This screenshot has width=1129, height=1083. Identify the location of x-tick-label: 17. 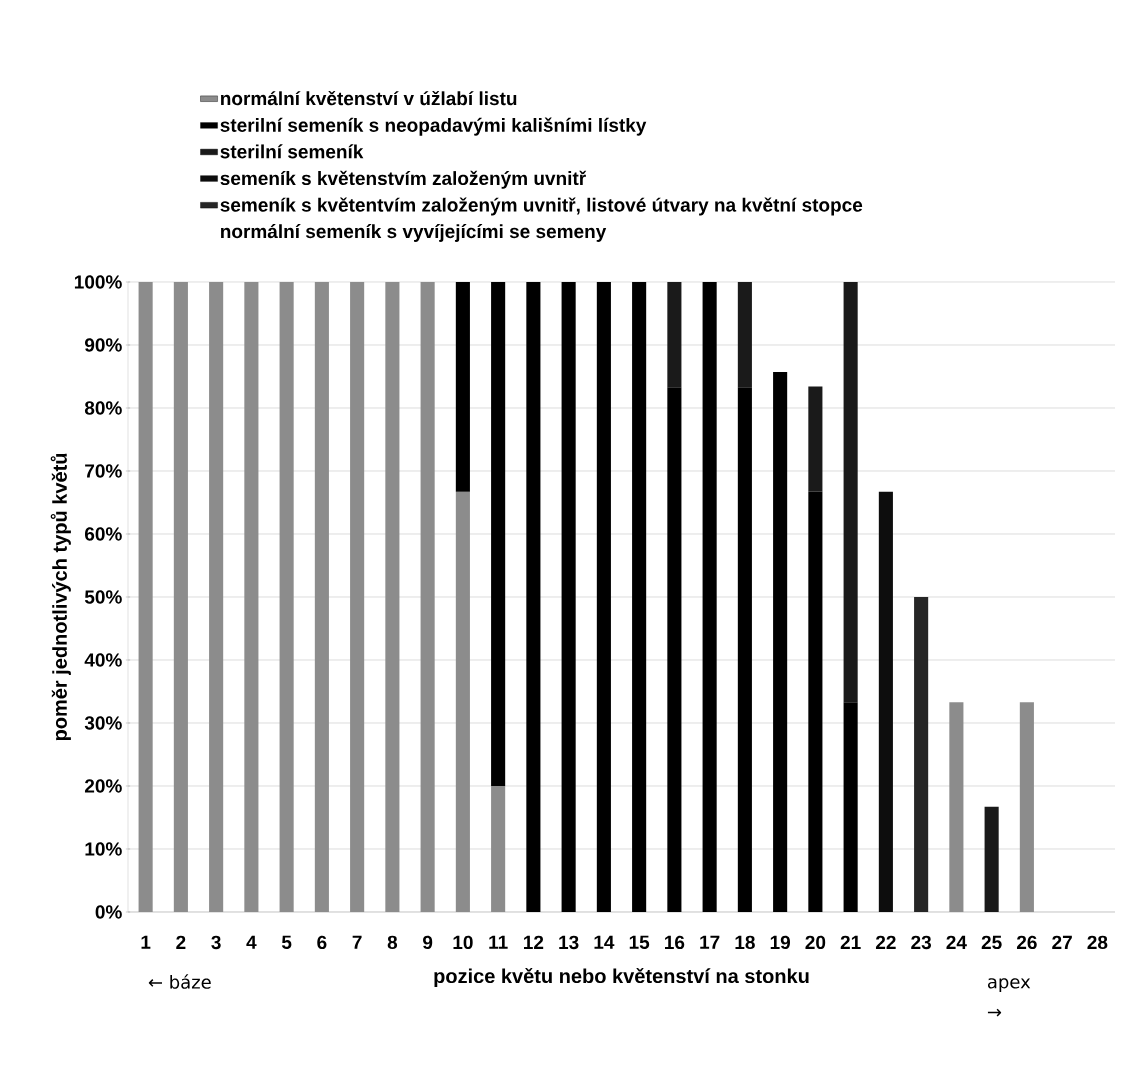
(710, 942).